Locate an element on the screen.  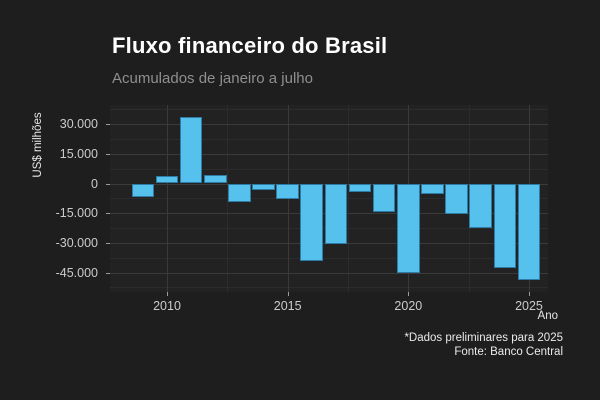
bar-2010 is located at coordinates (167, 180).